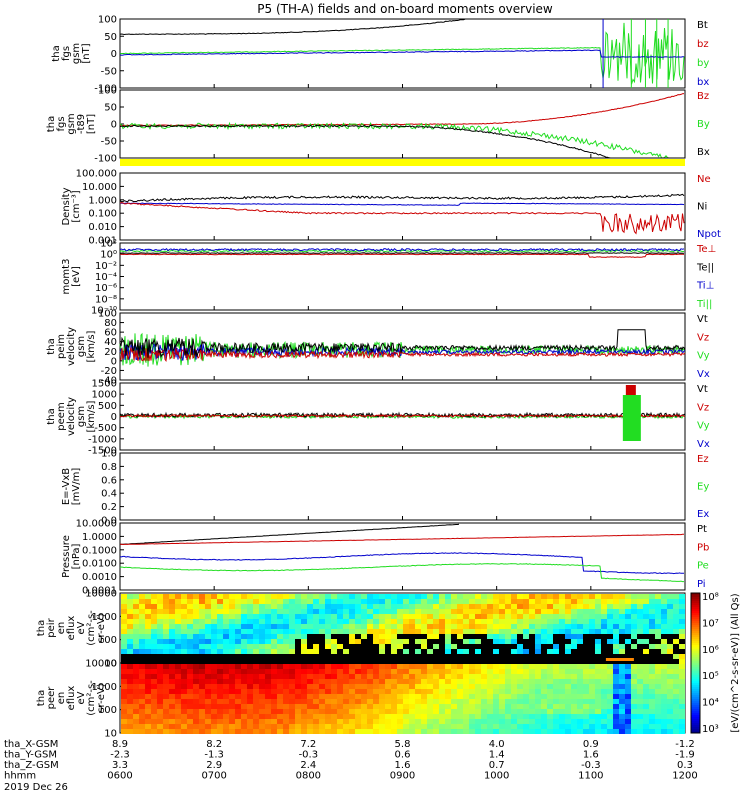  What do you see at coordinates (705, 286) in the screenshot?
I see `legend-entry: Ti⊥` at bounding box center [705, 286].